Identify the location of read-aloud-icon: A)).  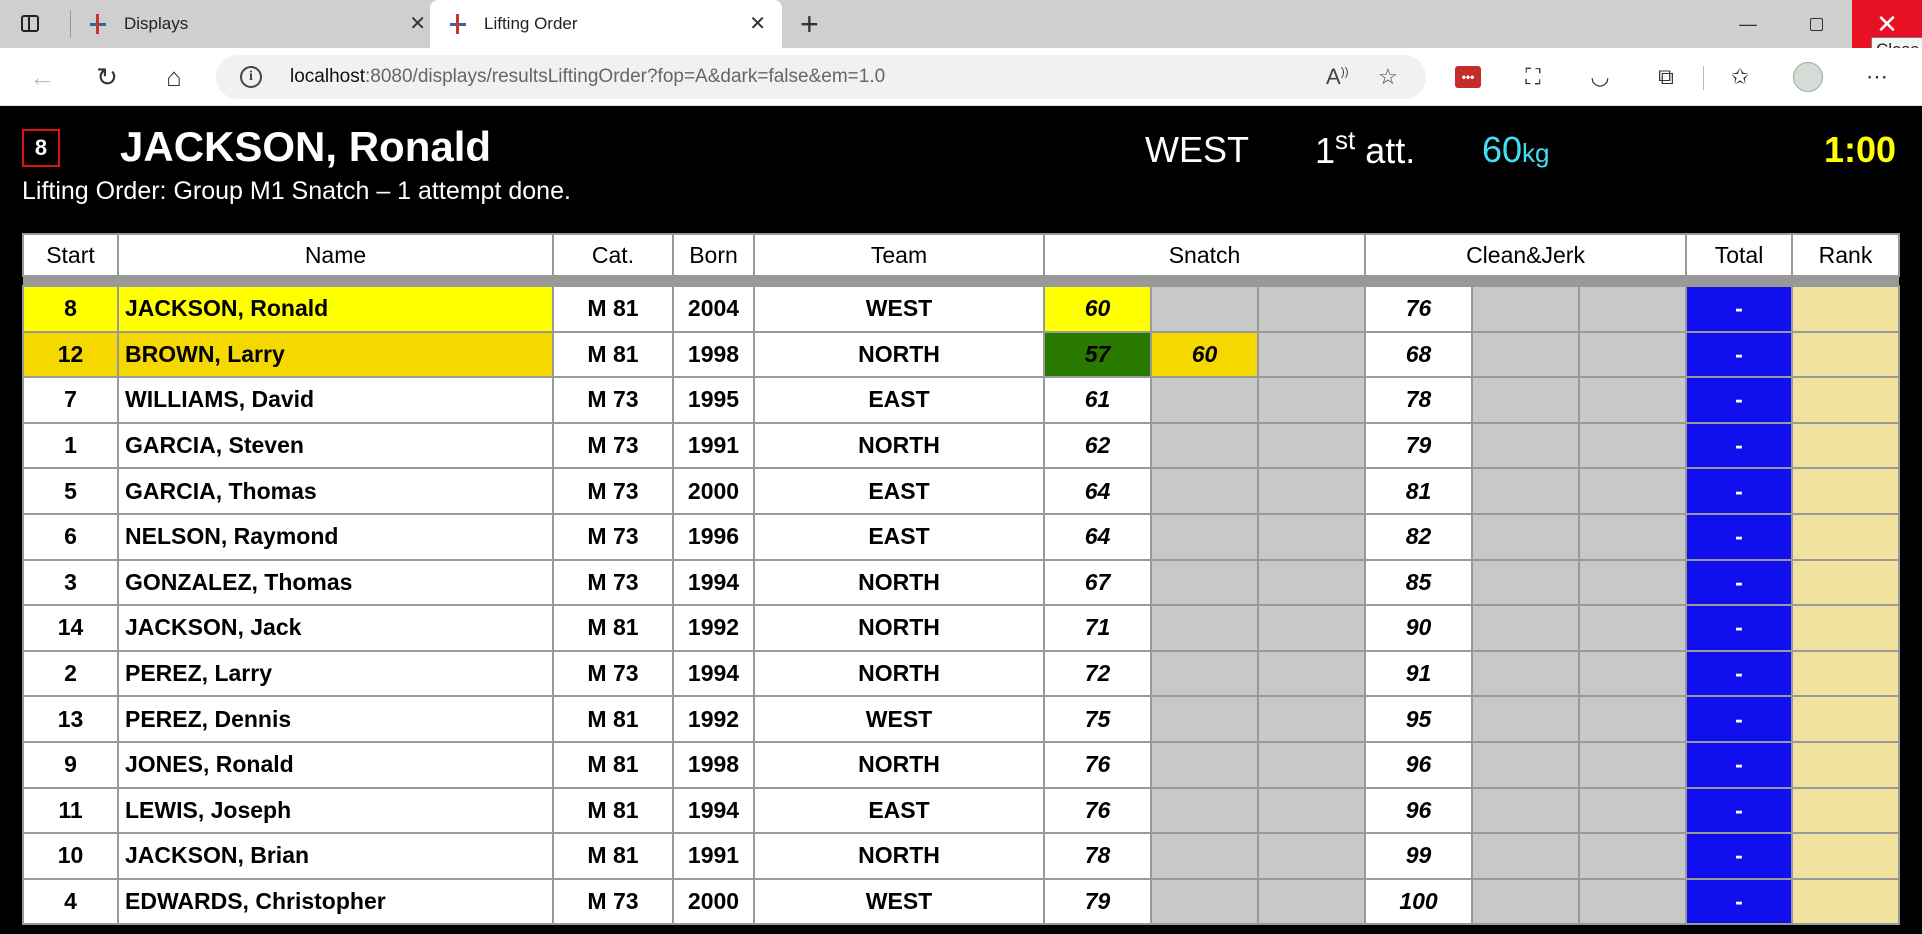
(1337, 76).